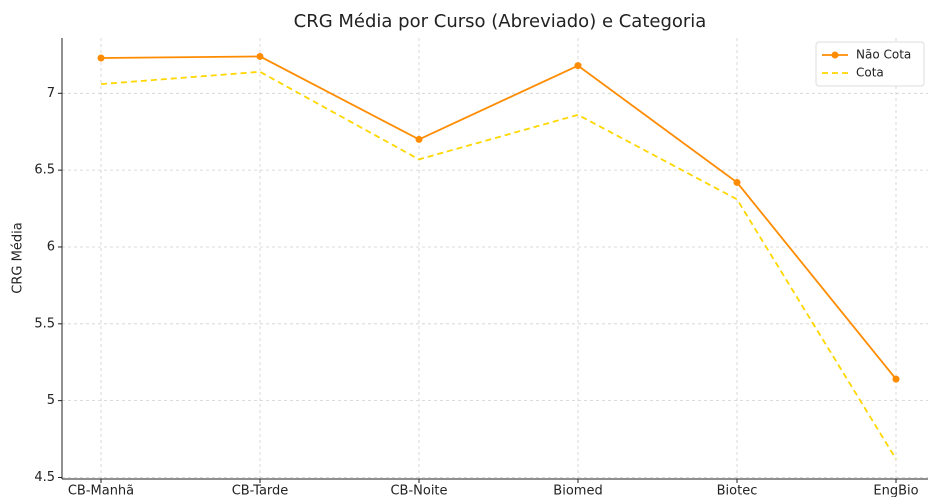  Describe the element at coordinates (260, 490) in the screenshot. I see `x-tick-label: CB-Tarde` at that location.